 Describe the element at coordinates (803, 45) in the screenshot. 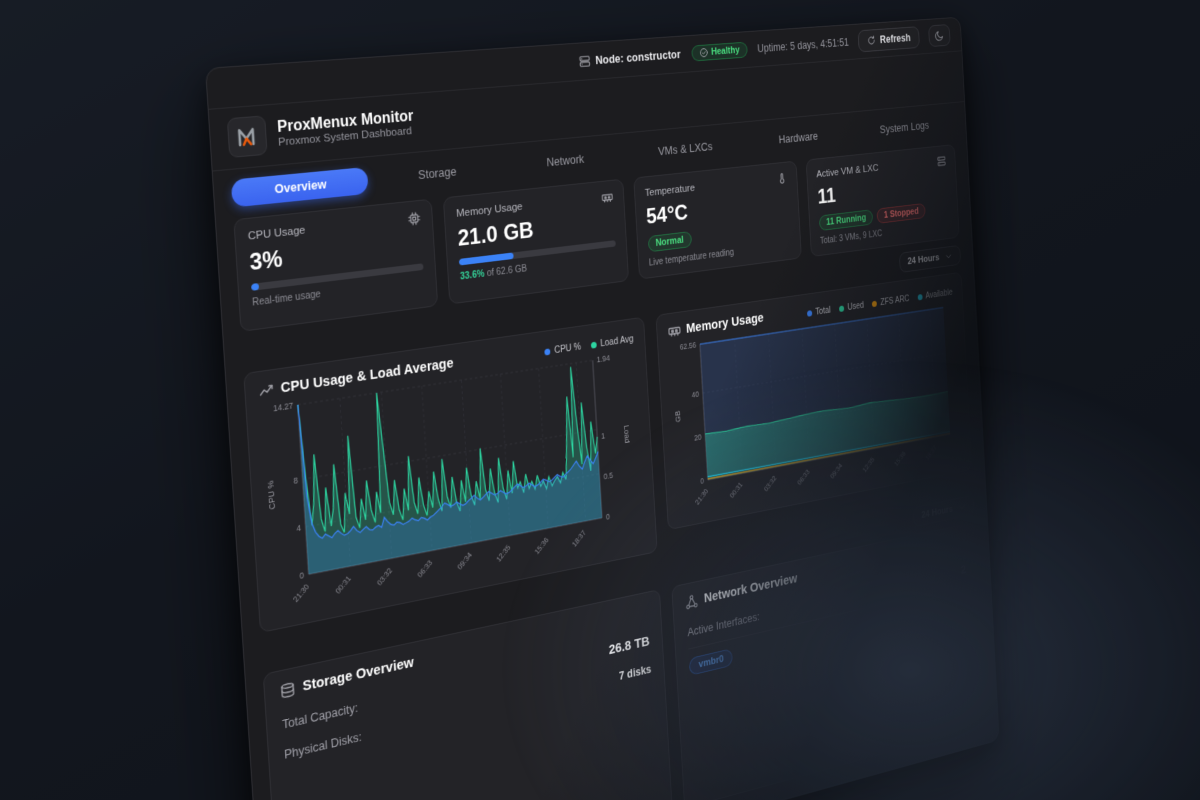

I see `uptime-text: Uptime: 5 days, 4:51:51` at that location.